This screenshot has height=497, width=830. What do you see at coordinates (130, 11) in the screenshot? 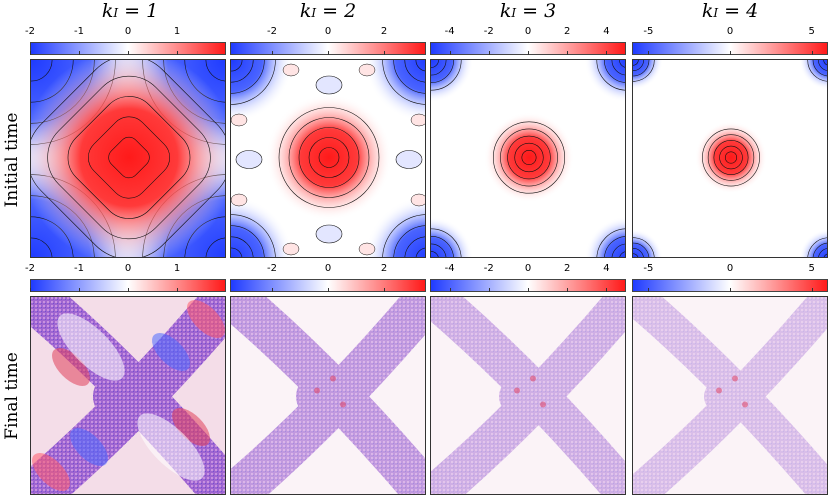
I see `column-title-1: kI = 1` at bounding box center [130, 11].